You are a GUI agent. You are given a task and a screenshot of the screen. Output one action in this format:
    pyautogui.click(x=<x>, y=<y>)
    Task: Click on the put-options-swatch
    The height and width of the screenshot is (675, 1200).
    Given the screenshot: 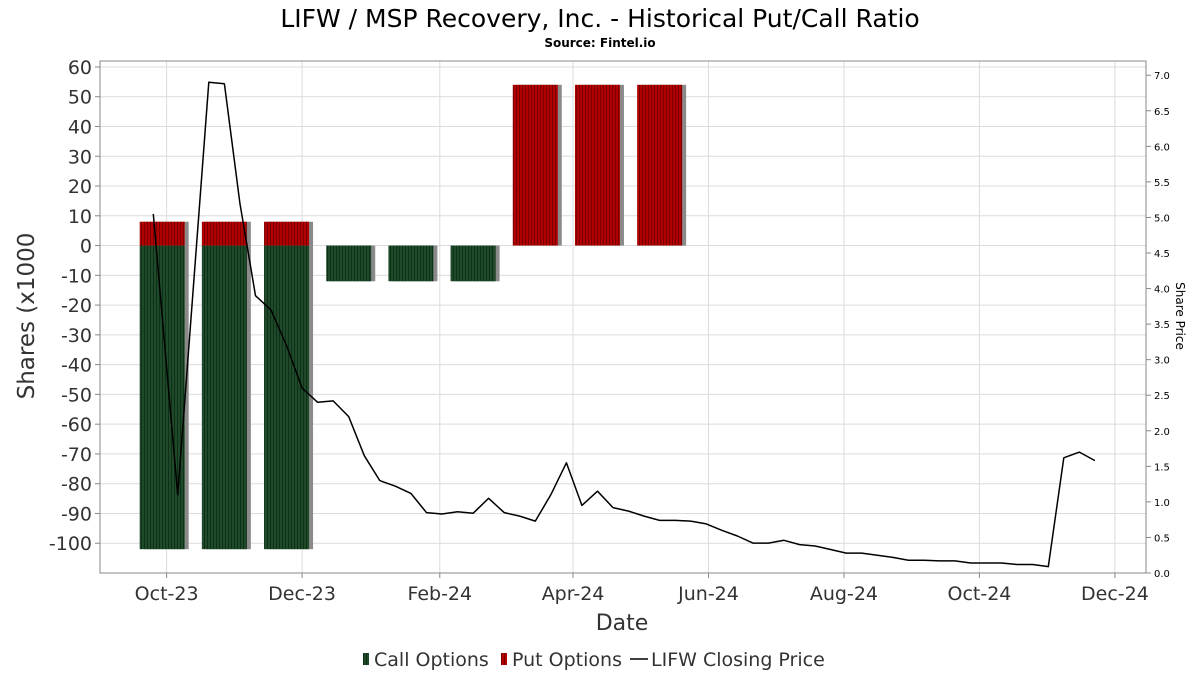 What is the action you would take?
    pyautogui.click(x=504, y=659)
    